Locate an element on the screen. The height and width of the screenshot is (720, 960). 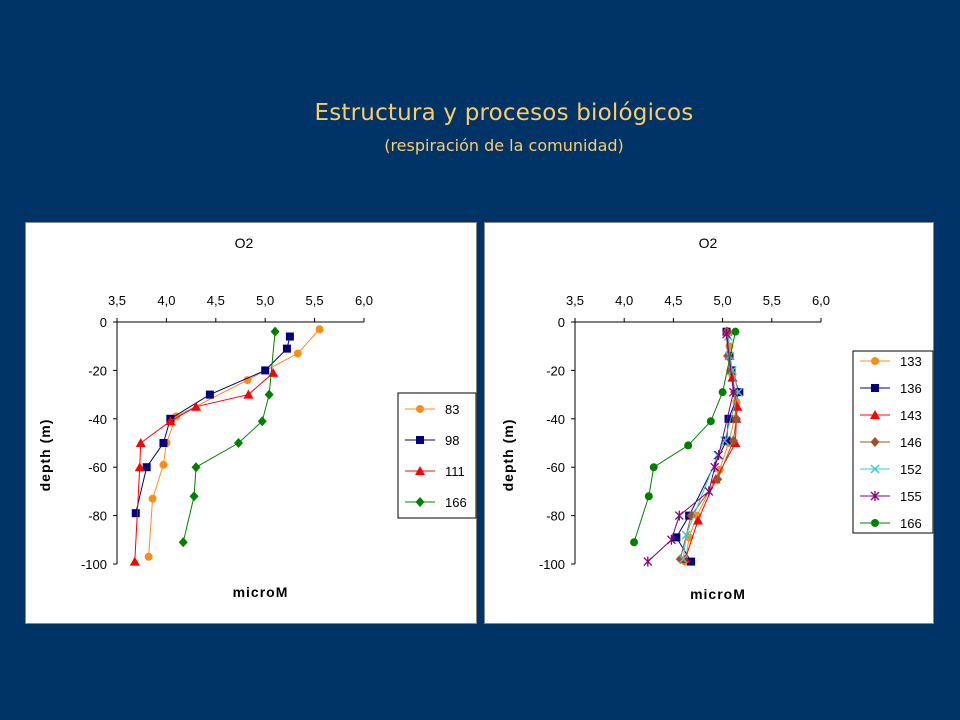
legend: 133 136 143 146 152 155 166 is located at coordinates (893, 442).